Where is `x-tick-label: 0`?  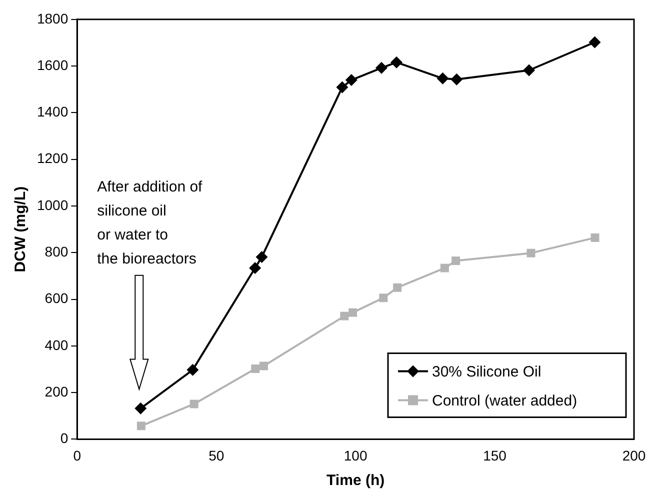
x-tick-label: 0 is located at coordinates (77, 455).